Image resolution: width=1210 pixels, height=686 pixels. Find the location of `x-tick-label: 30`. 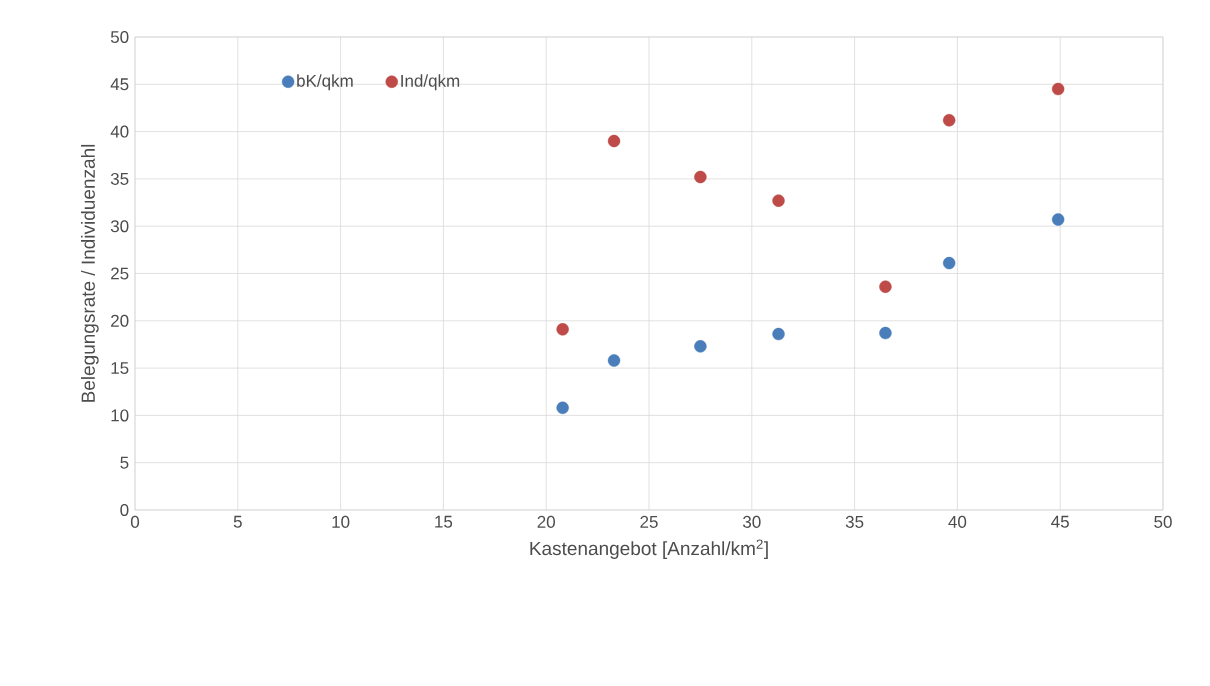

x-tick-label: 30 is located at coordinates (751, 521).